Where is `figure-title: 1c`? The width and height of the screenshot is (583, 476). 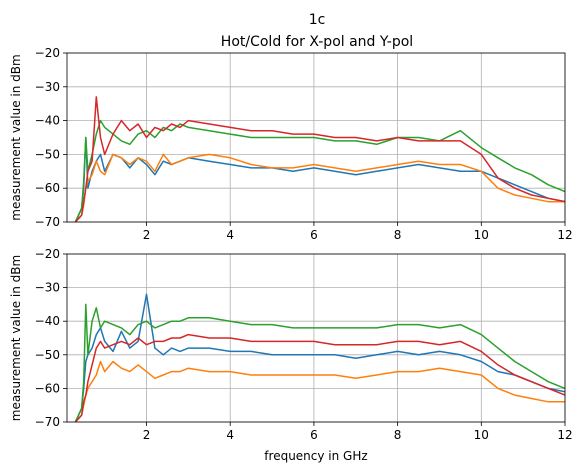
figure-title: 1c is located at coordinates (317, 20).